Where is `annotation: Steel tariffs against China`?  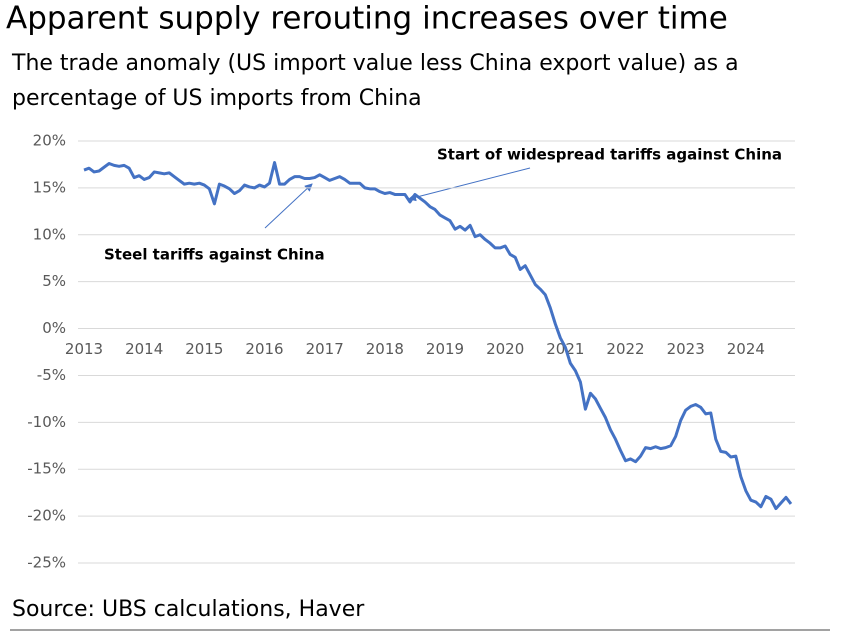
annotation: Steel tariffs against China is located at coordinates (214, 255).